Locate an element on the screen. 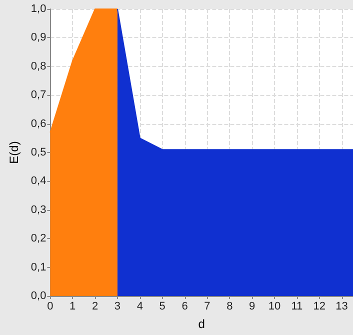 Image resolution: width=353 pixels, height=335 pixels. y-tick-label: 0,1 is located at coordinates (38, 267).